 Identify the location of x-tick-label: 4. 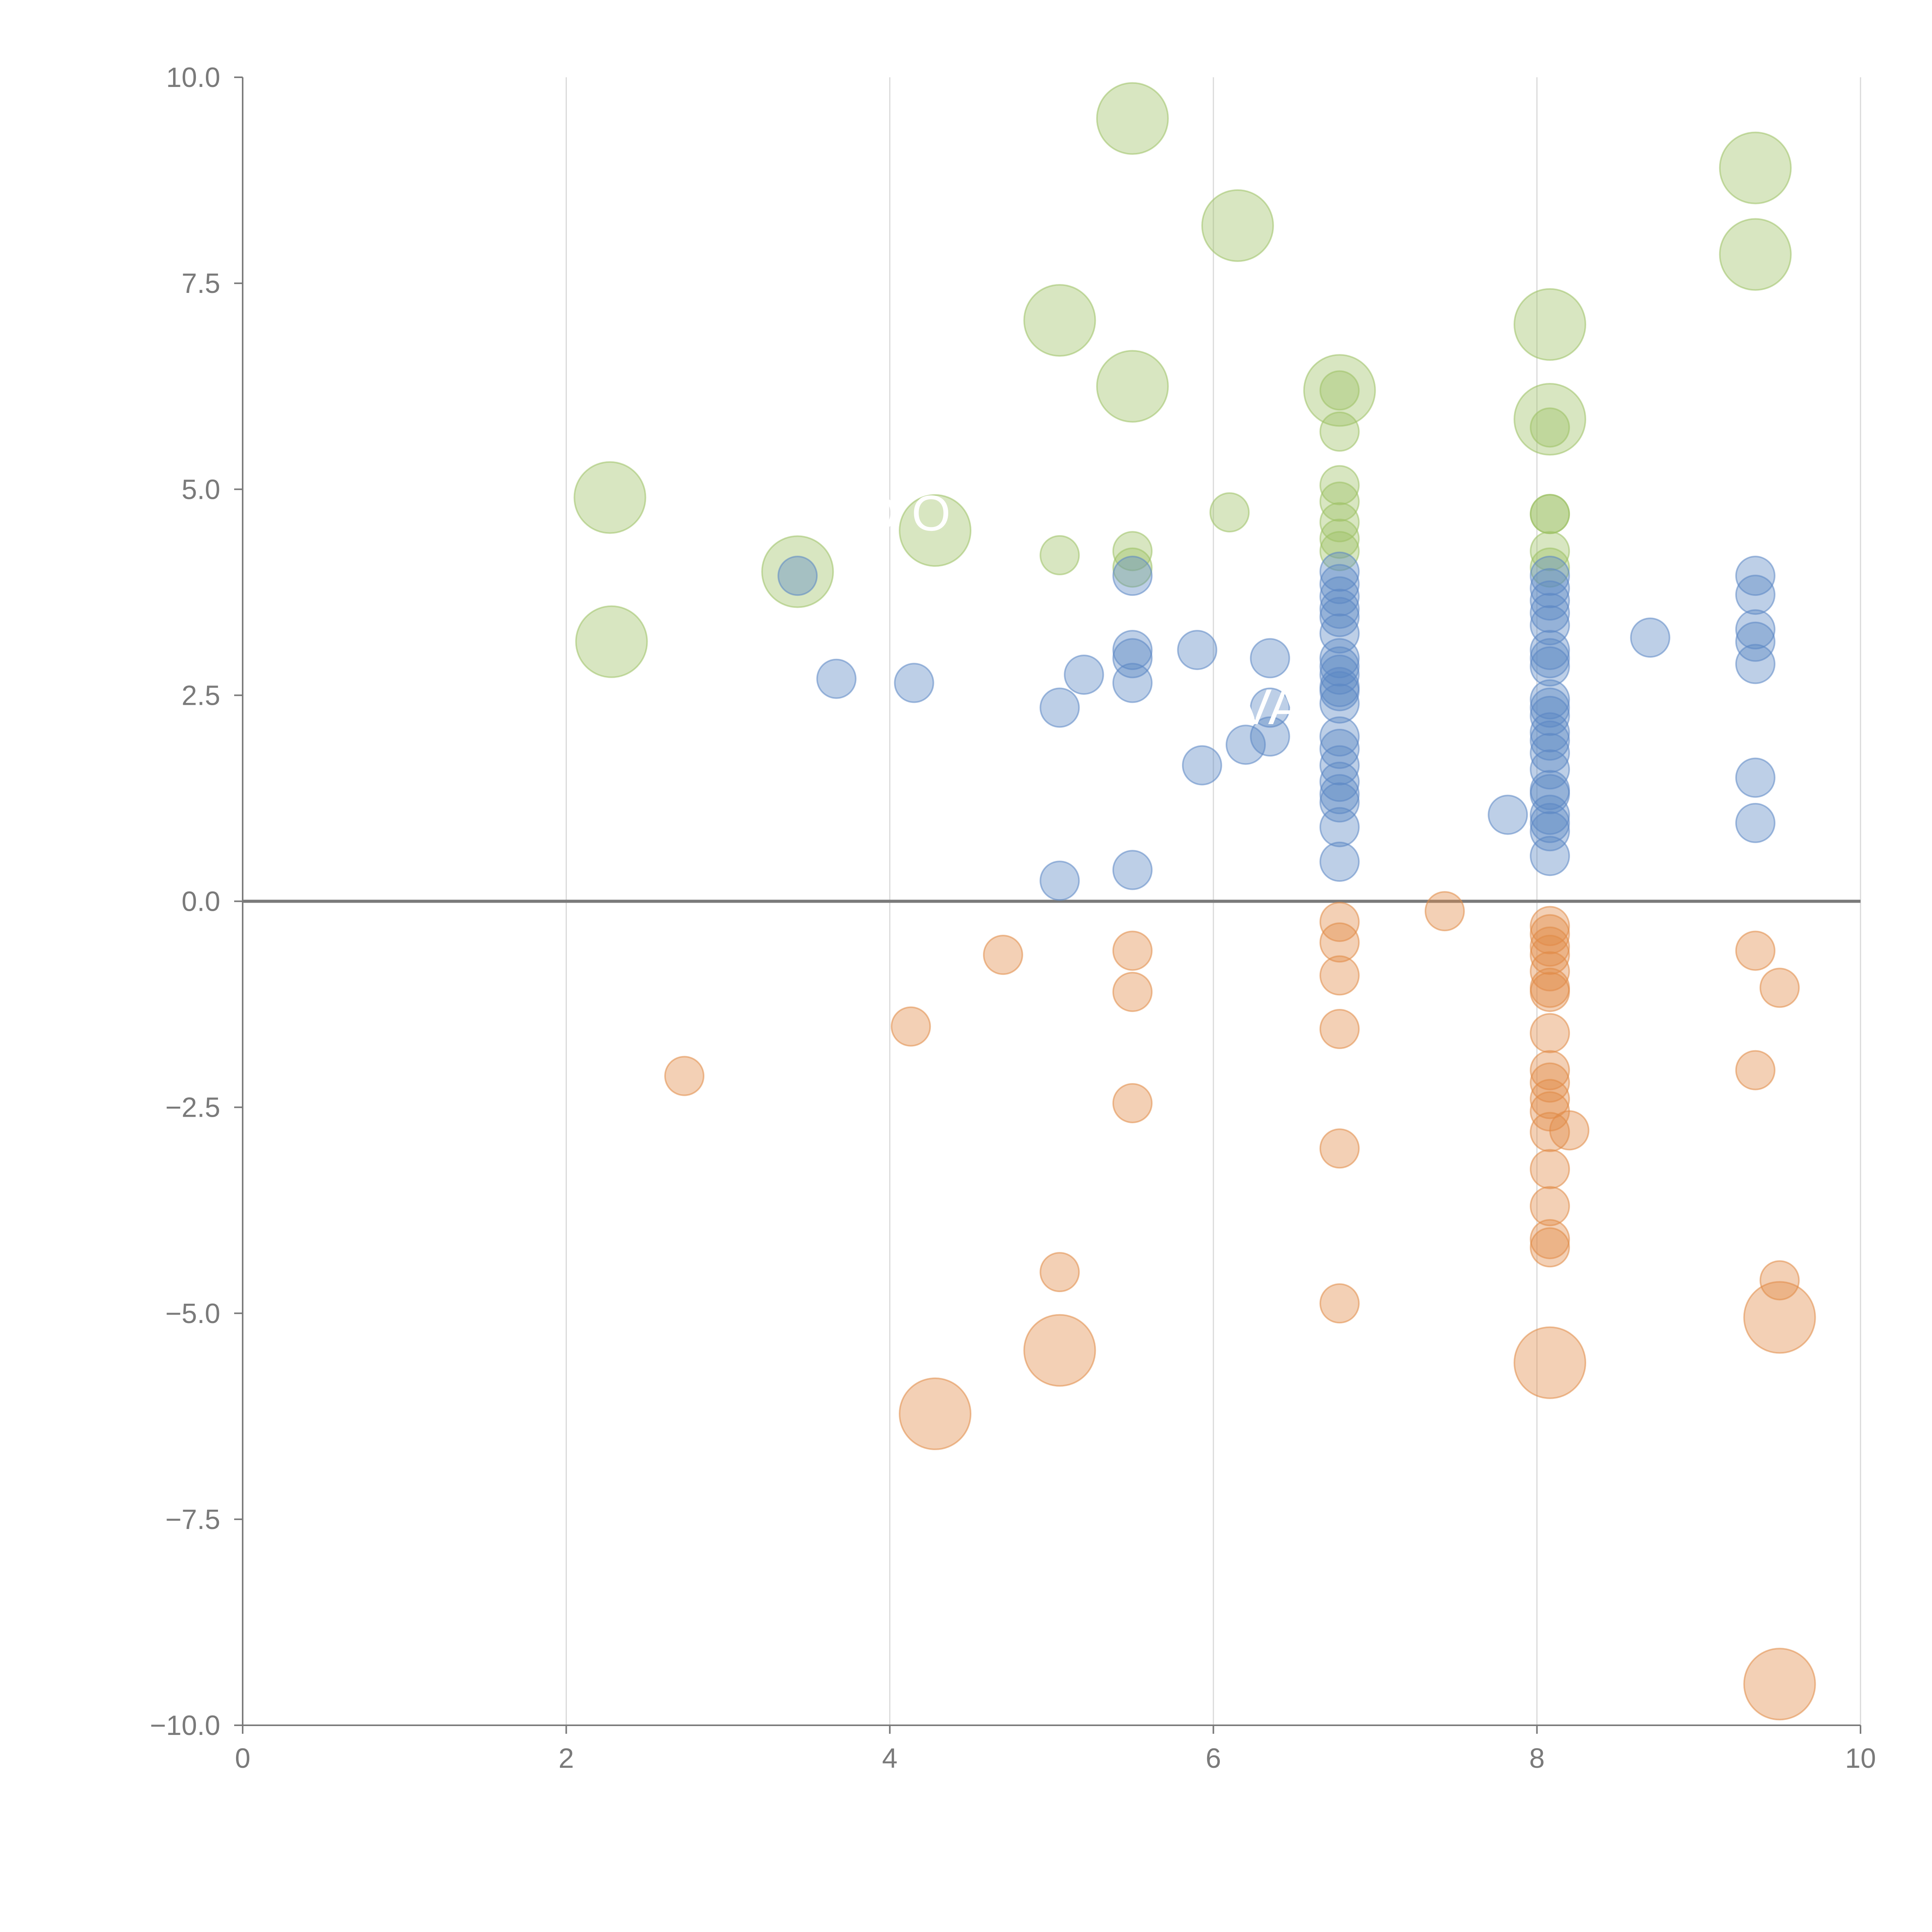
(890, 1758).